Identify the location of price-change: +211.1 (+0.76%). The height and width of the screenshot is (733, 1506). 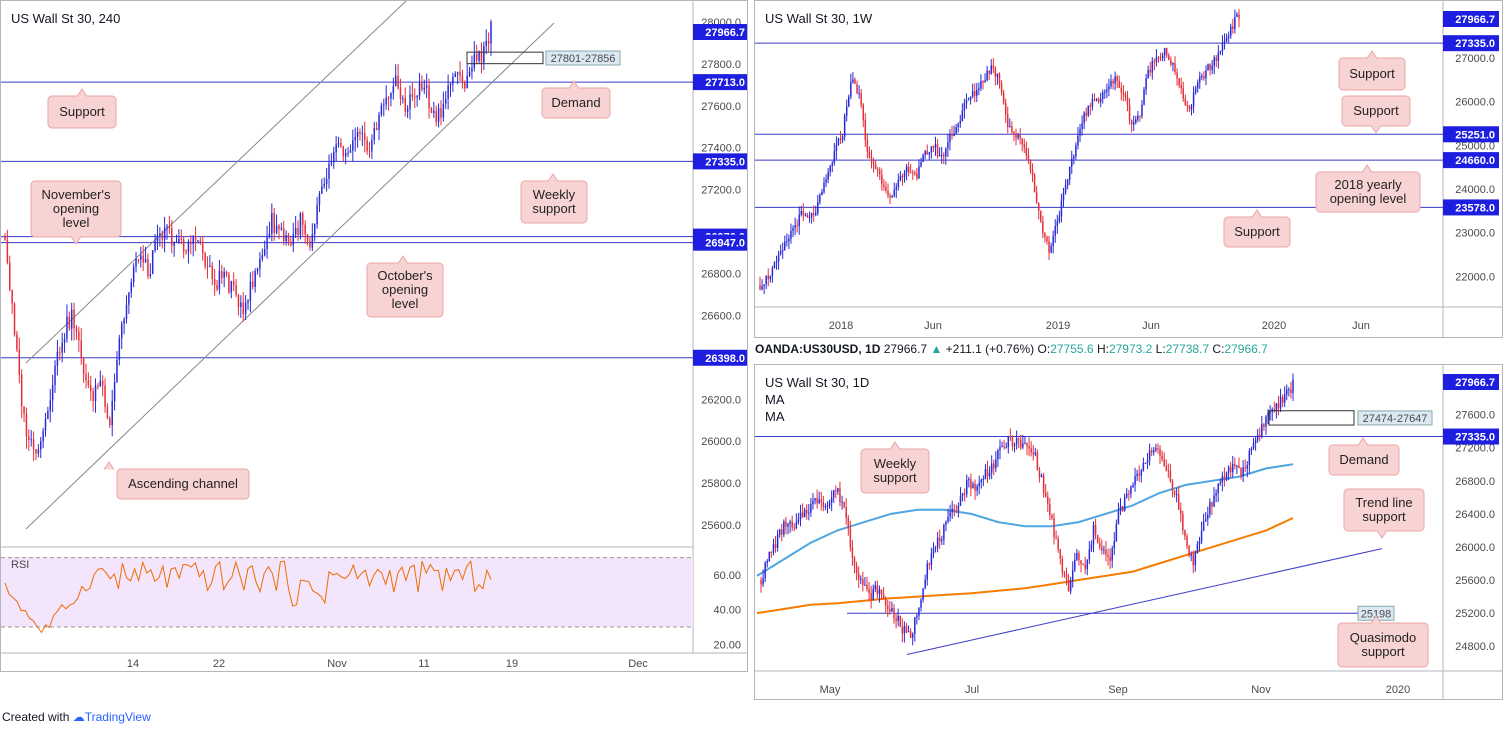
(990, 349).